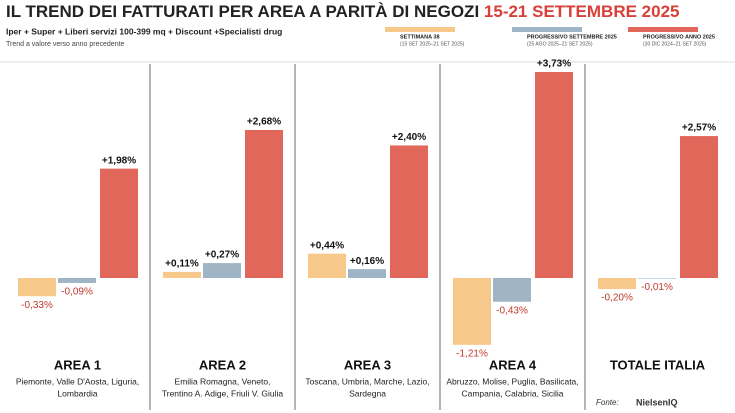 The height and width of the screenshot is (413, 735). What do you see at coordinates (554, 64) in the screenshot?
I see `value-label: +3,73%` at bounding box center [554, 64].